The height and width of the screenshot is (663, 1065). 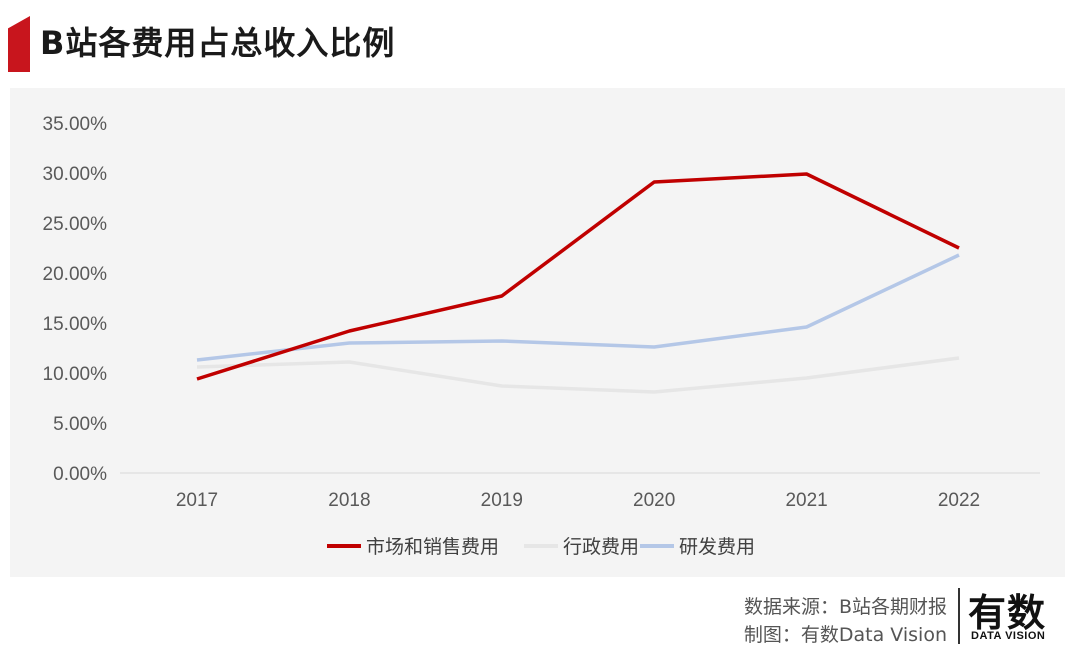 I want to click on brand-logo-subtext: DATA VISION, so click(x=1008, y=636).